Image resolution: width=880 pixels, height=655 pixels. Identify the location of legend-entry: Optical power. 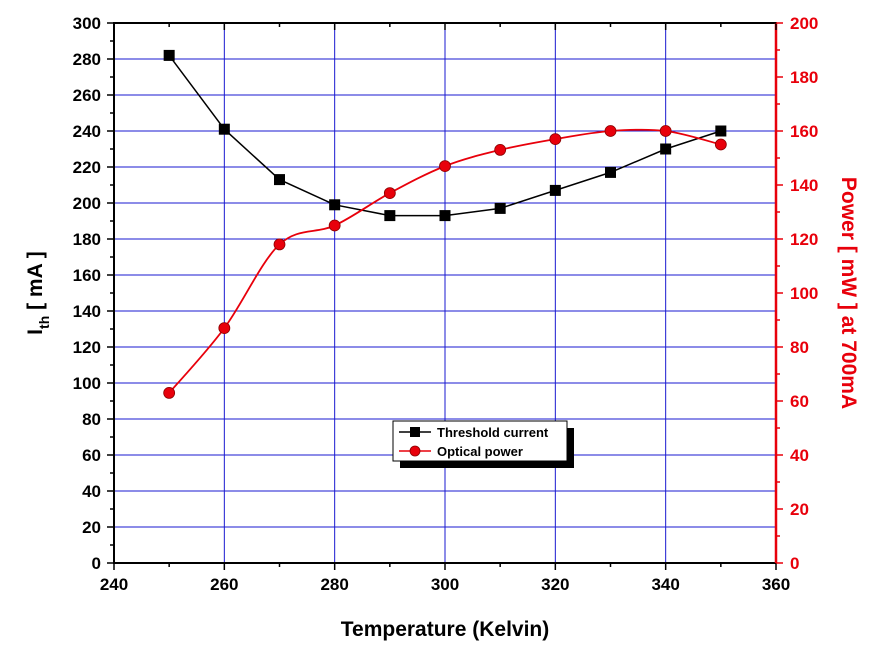
(461, 451).